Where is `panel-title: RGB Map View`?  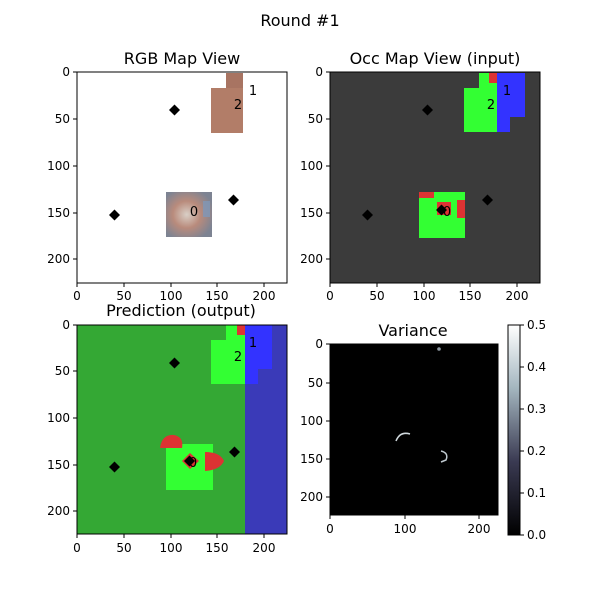
panel-title: RGB Map View is located at coordinates (182, 58).